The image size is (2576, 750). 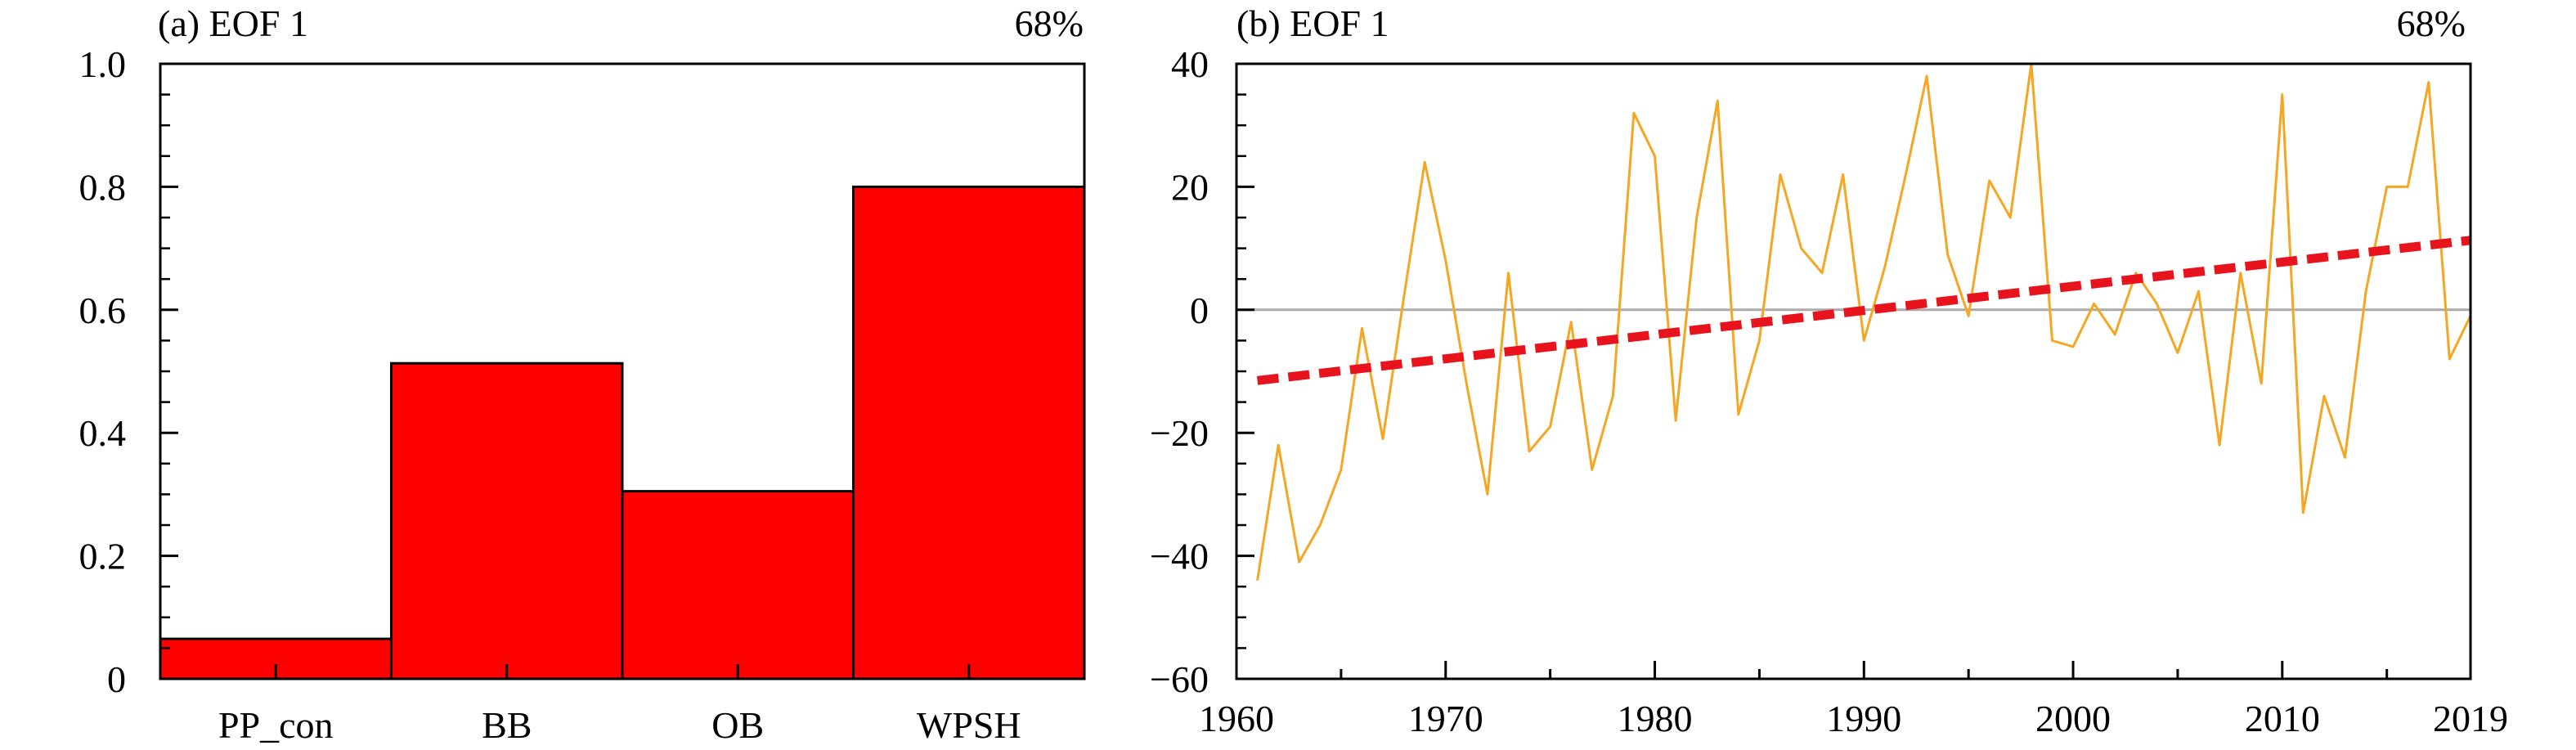 What do you see at coordinates (2470, 718) in the screenshot?
I see `x-tick-label: 2019` at bounding box center [2470, 718].